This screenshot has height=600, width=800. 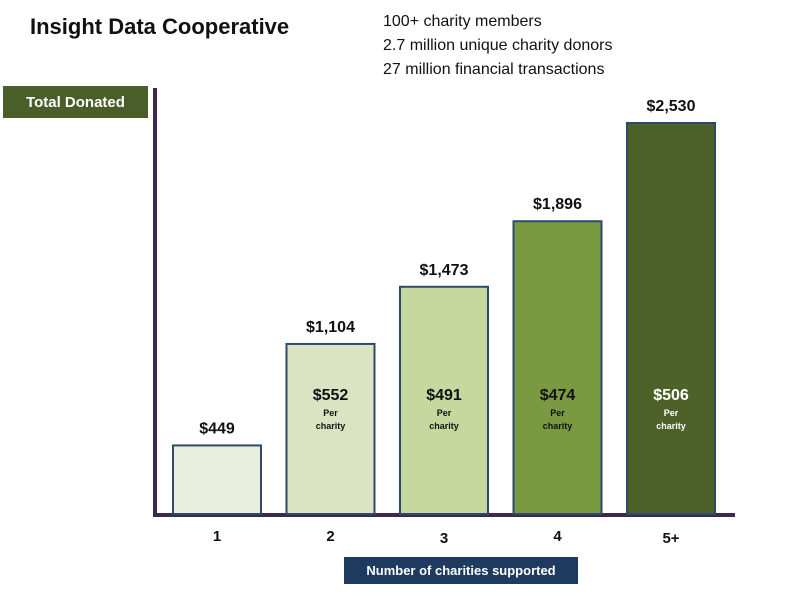 What do you see at coordinates (75, 102) in the screenshot?
I see `y-axis-label: Total Donated` at bounding box center [75, 102].